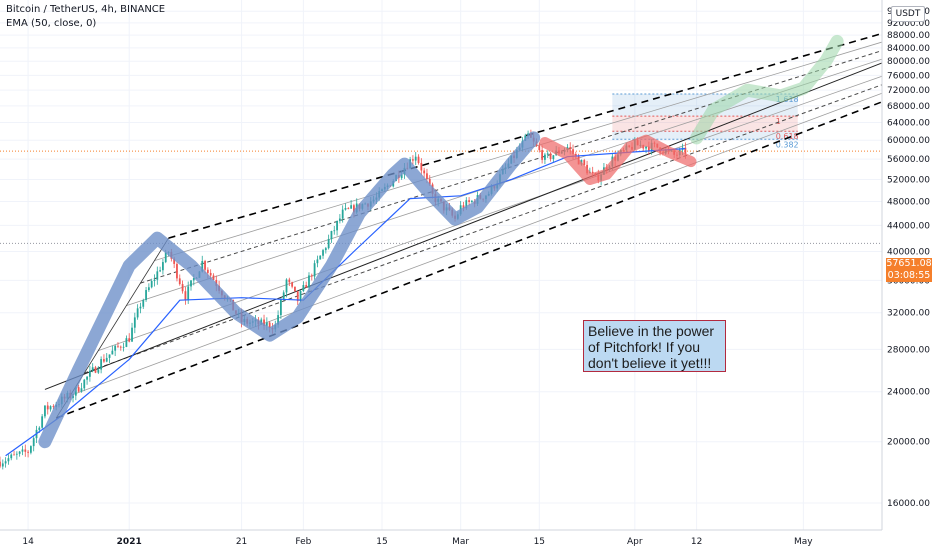 The width and height of the screenshot is (932, 550). I want to click on last-price-label: 57651.08 03:08:55, so click(909, 270).